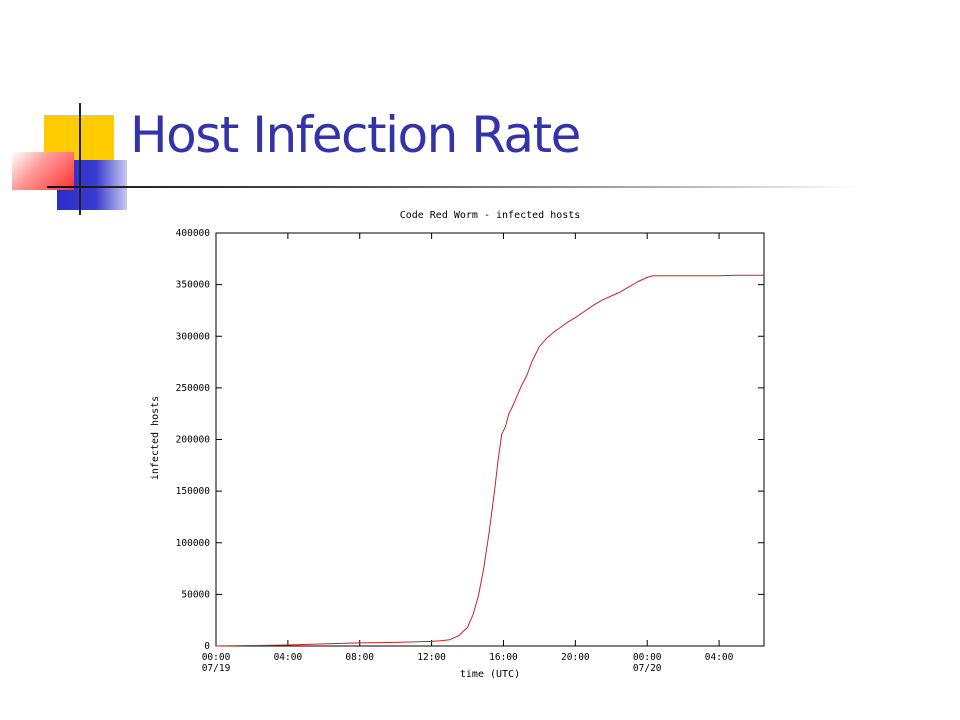  What do you see at coordinates (193, 543) in the screenshot?
I see `y-tick-label: 100000` at bounding box center [193, 543].